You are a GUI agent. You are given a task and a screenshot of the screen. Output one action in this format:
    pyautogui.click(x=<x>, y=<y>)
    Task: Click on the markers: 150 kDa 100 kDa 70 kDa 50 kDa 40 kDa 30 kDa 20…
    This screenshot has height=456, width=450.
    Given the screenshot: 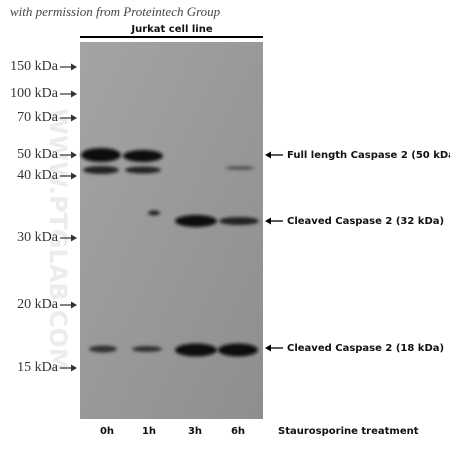 What is the action you would take?
    pyautogui.click(x=43, y=217)
    